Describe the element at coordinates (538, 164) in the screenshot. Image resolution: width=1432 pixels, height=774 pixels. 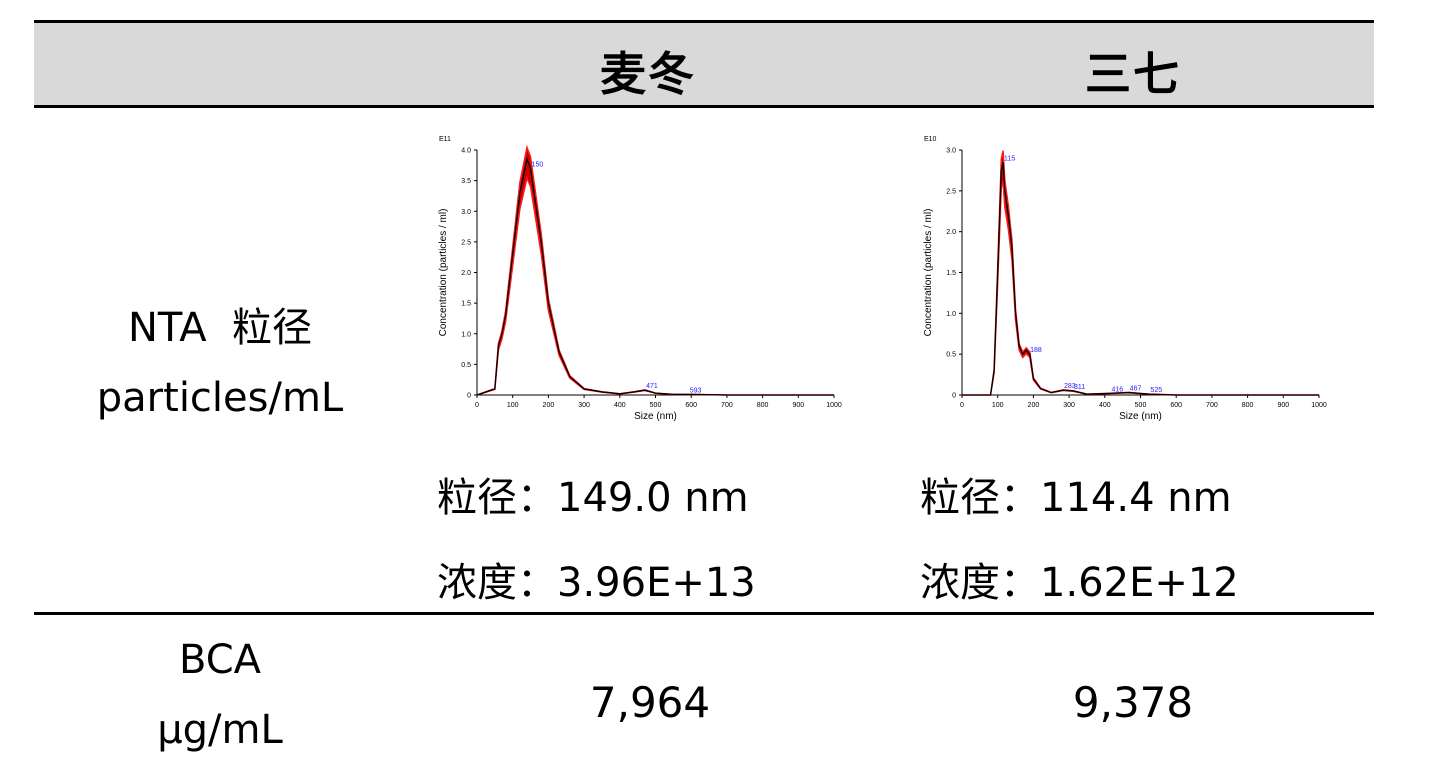
I see `peak-label: 150` at that location.